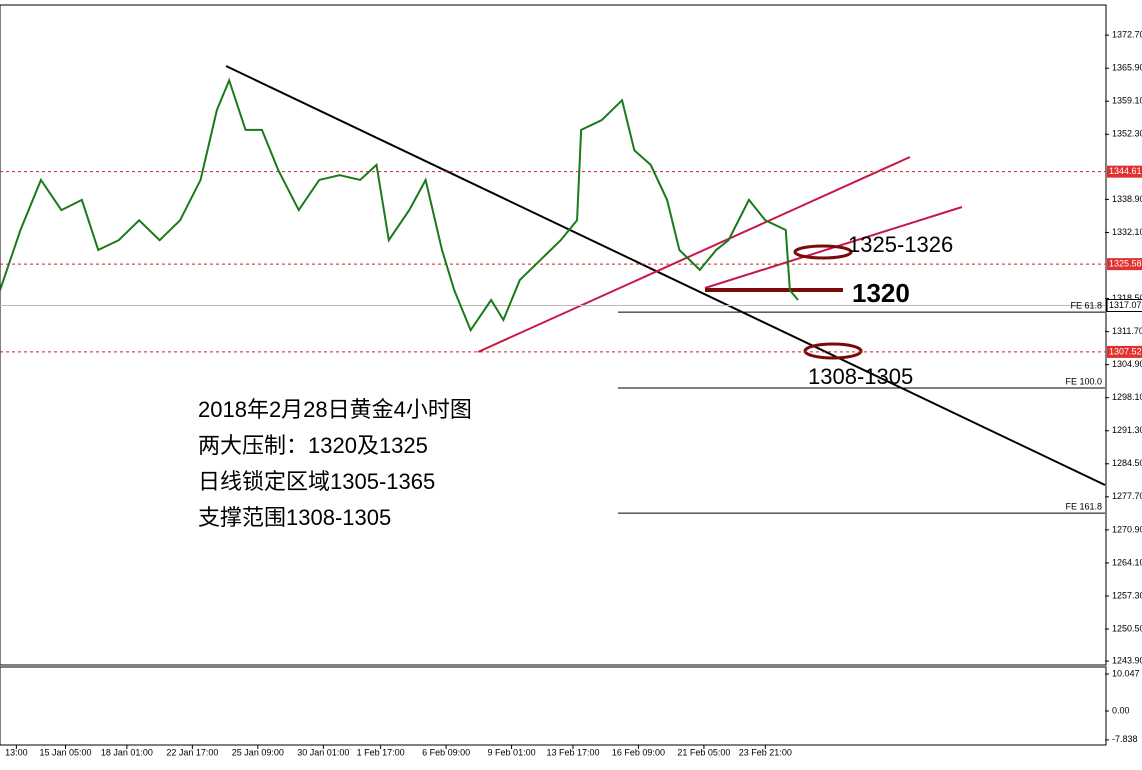 This screenshot has width=1142, height=770. I want to click on y-tick-label: 1311.70, so click(1127, 331).